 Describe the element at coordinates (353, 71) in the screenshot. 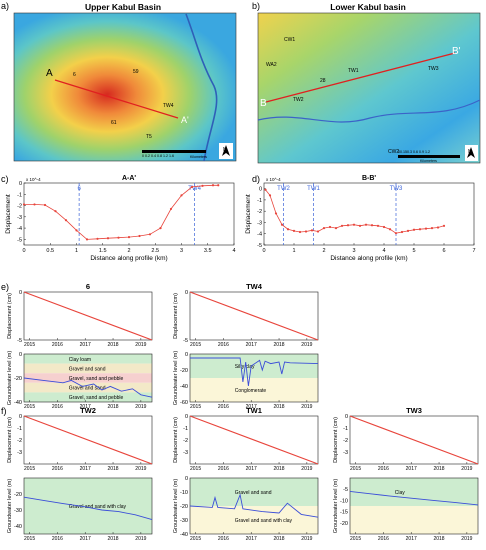

I see `map-b-well-tw1: TW1` at that location.